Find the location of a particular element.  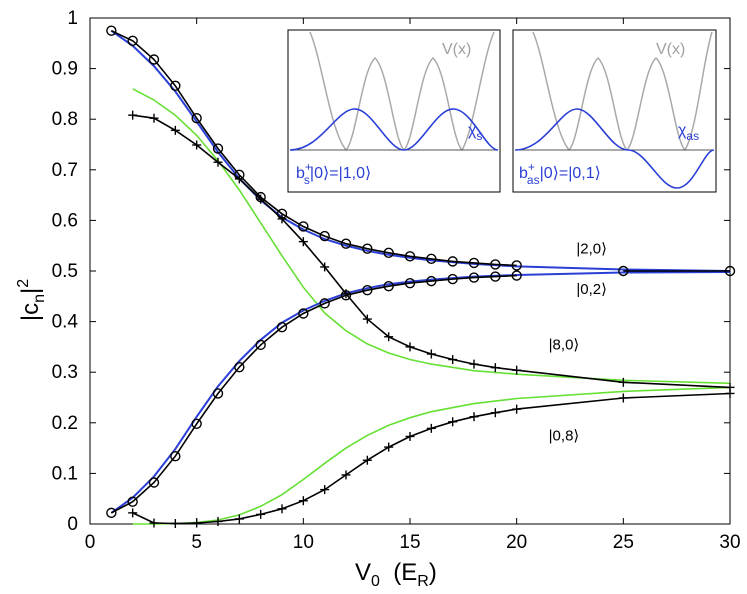

x-axis-label: V0 (ER) is located at coordinates (396, 574).